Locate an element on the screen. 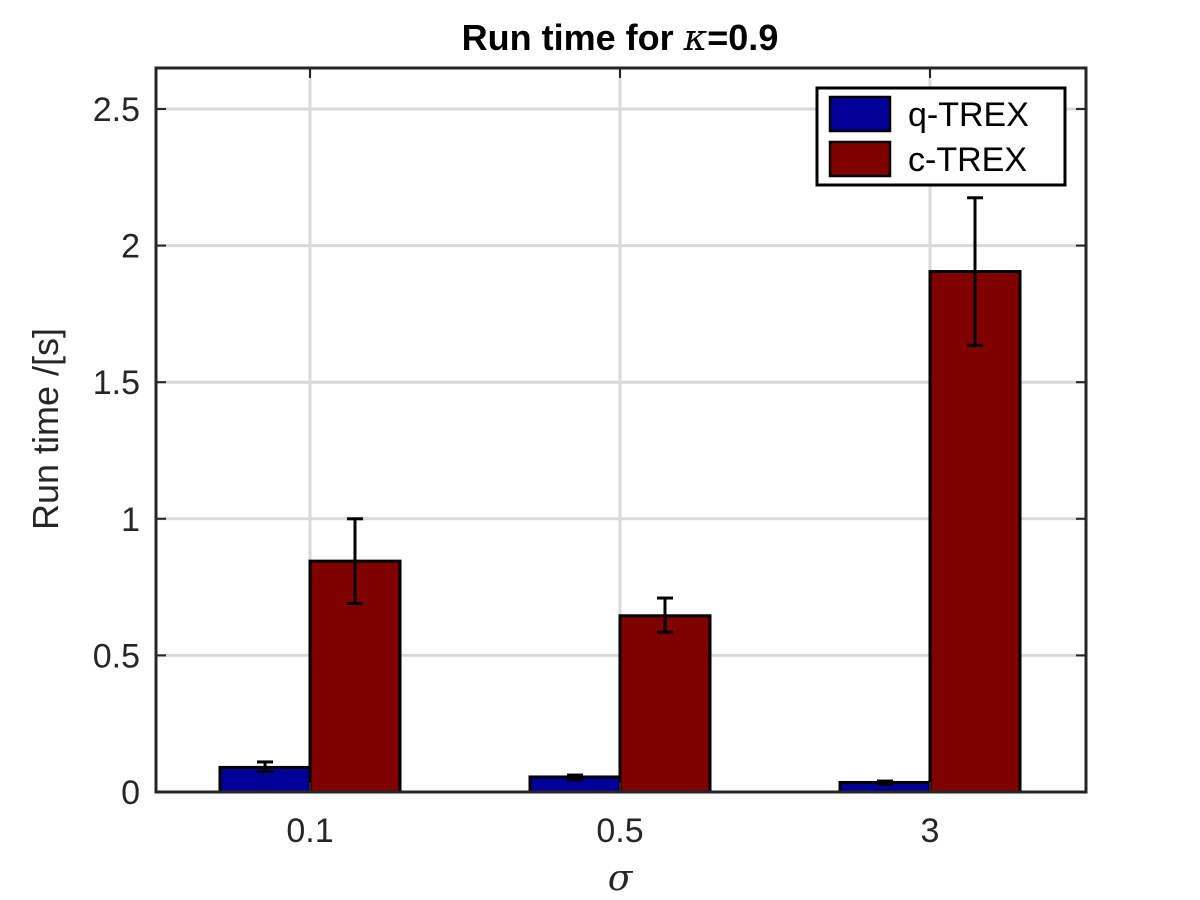  x-tick-label: 3 is located at coordinates (930, 831).